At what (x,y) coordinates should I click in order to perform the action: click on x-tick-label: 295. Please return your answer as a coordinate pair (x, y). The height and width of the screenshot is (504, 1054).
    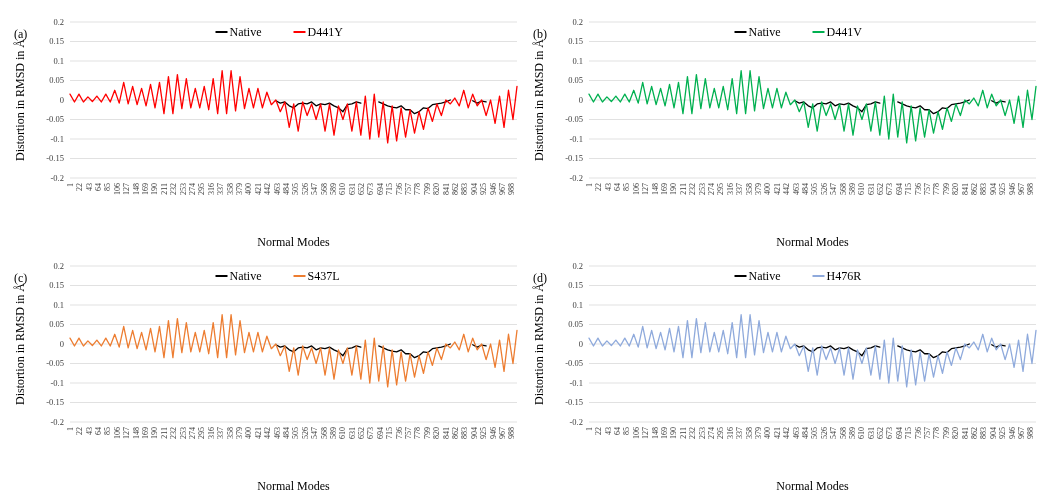
    Looking at the image, I should click on (721, 433).